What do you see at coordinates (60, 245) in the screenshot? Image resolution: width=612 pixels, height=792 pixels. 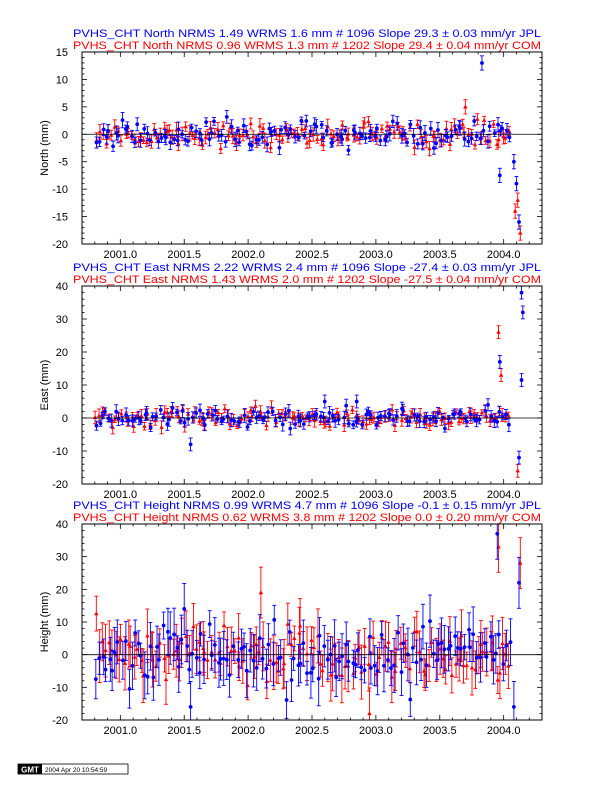 I see `y-tick-label: -20` at bounding box center [60, 245].